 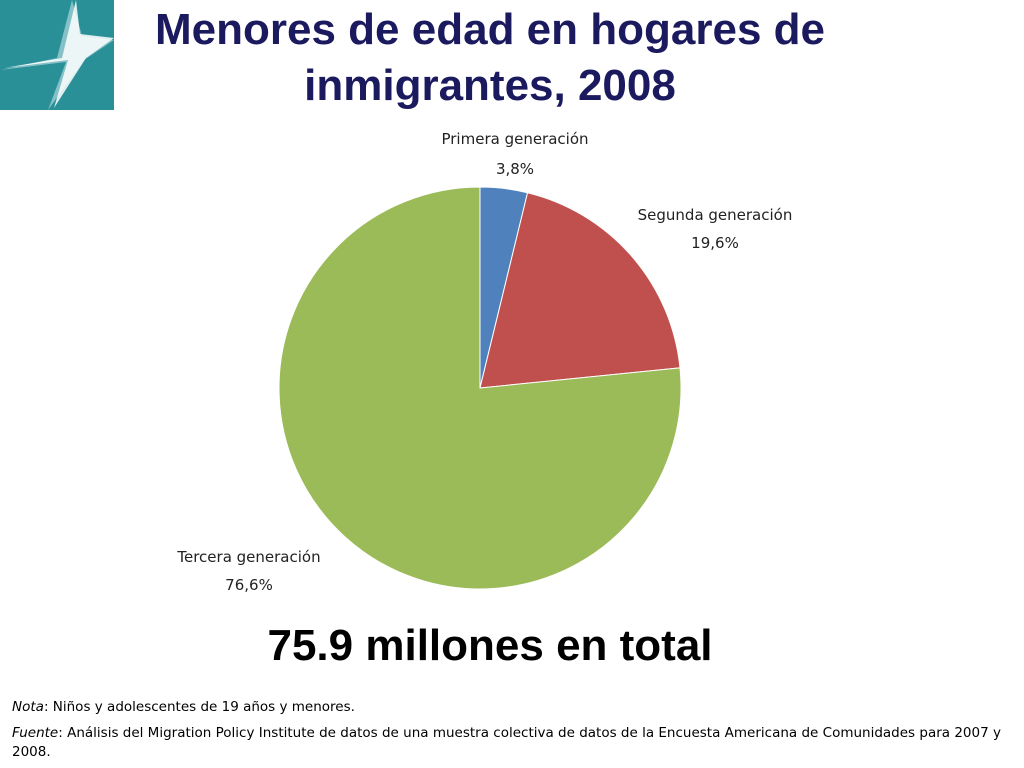 What do you see at coordinates (248, 557) in the screenshot?
I see `slice-name-label: Tercera generación` at bounding box center [248, 557].